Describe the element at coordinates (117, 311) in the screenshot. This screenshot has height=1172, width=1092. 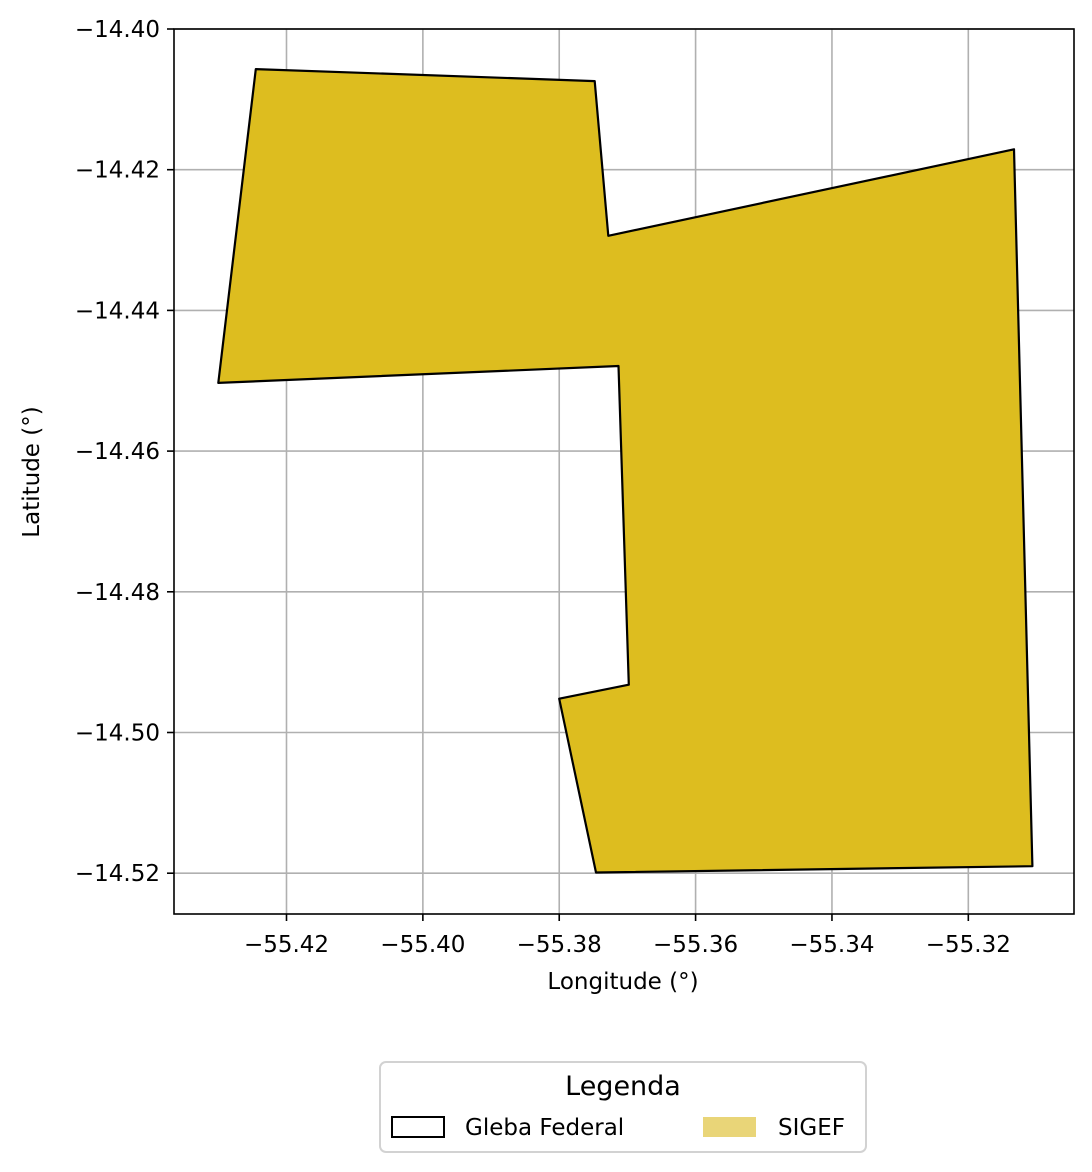
I see `y-tick-label-2: −14.44` at that location.